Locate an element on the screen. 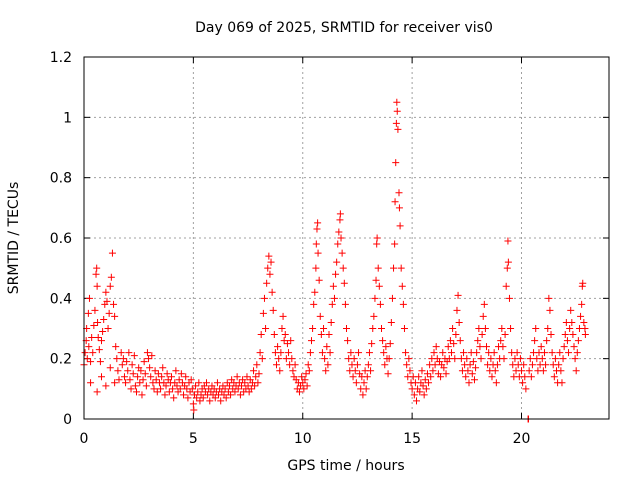  x-tick-label: 15 is located at coordinates (412, 439).